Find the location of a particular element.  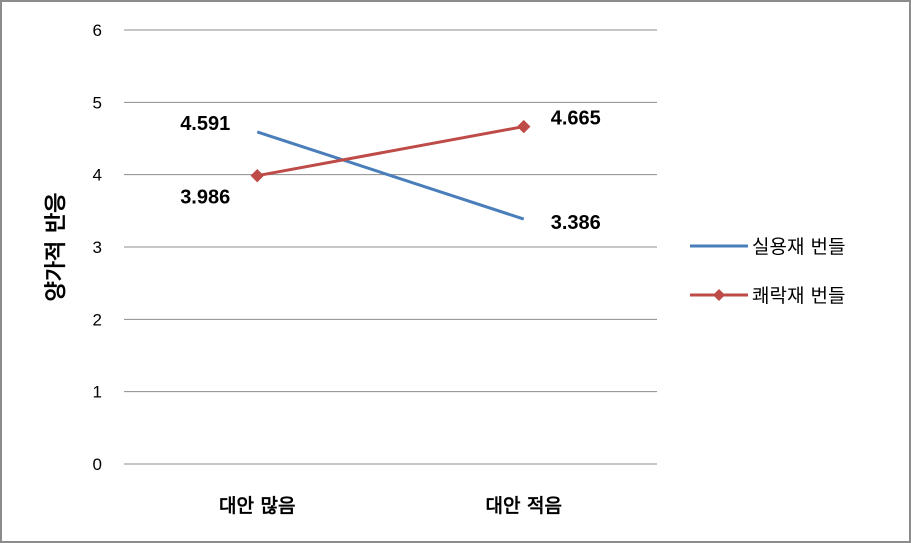

x-category-label: 대안 많음 is located at coordinates (257, 506).